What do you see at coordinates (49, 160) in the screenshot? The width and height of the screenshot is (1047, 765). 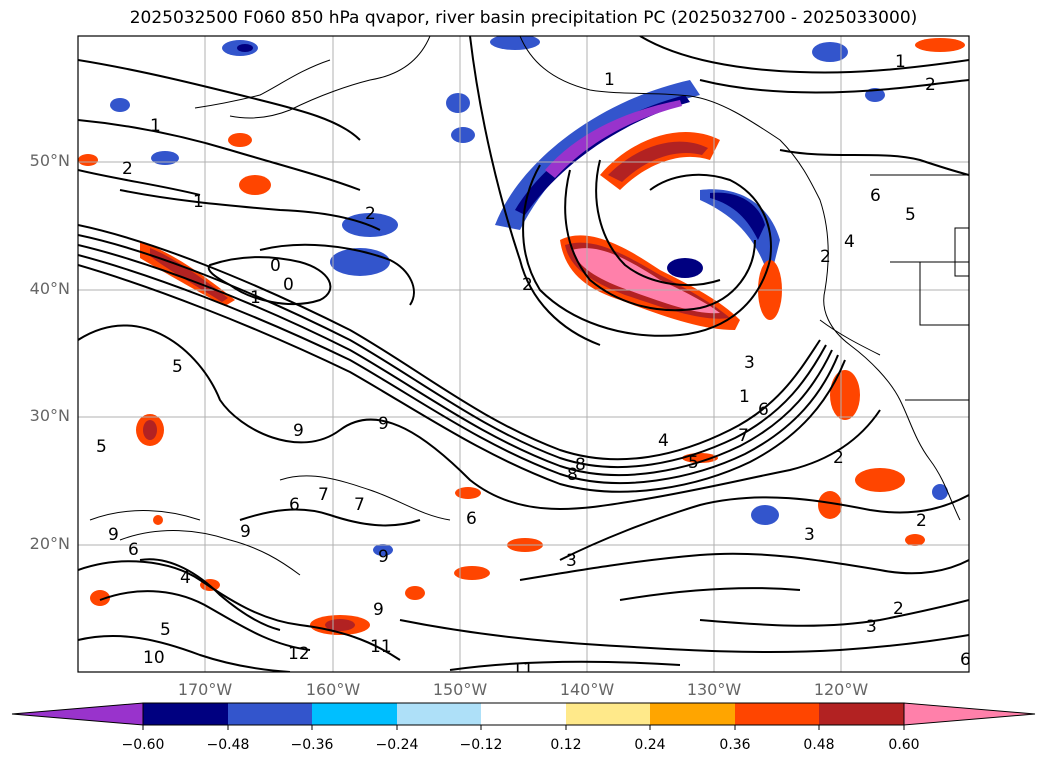 I see `lat-label: 50°N` at bounding box center [49, 160].